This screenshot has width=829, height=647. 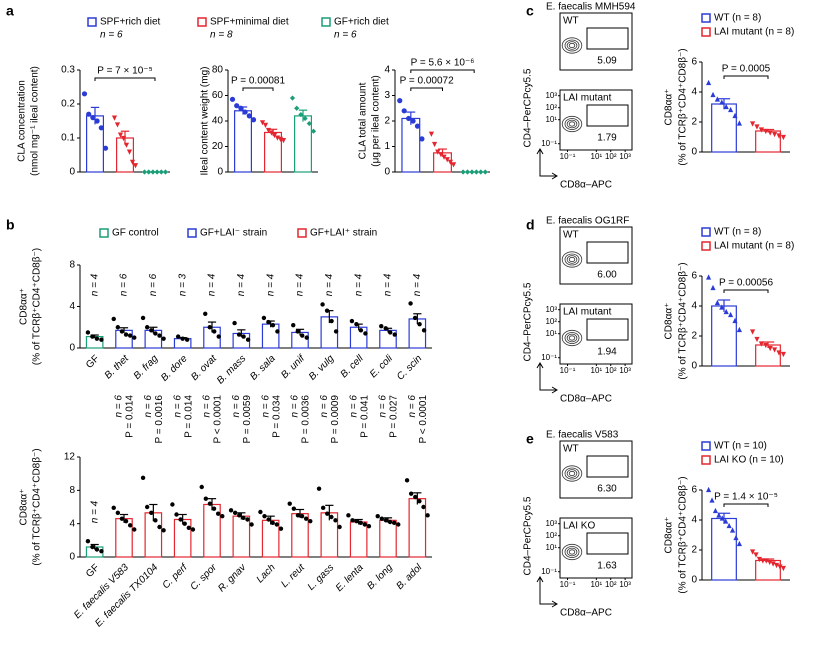 I want to click on x-tick-label: B. unif, so click(x=293, y=366).